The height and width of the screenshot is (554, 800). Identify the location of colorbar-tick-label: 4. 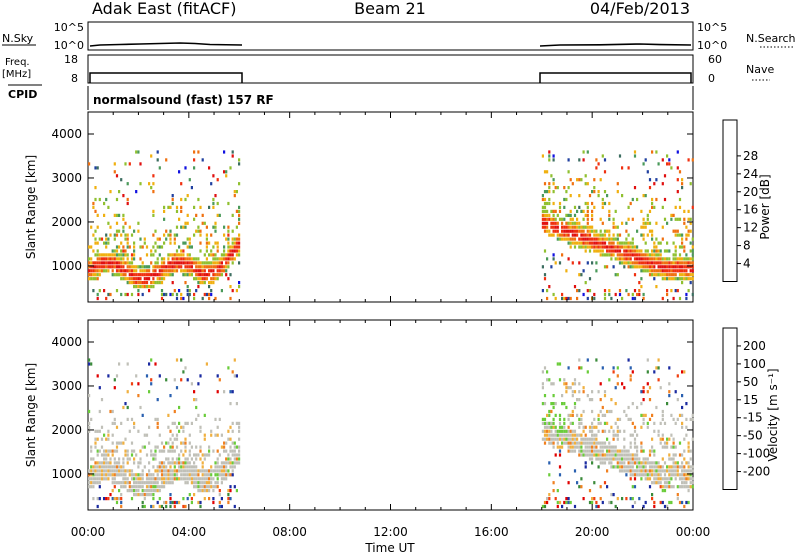
(747, 264).